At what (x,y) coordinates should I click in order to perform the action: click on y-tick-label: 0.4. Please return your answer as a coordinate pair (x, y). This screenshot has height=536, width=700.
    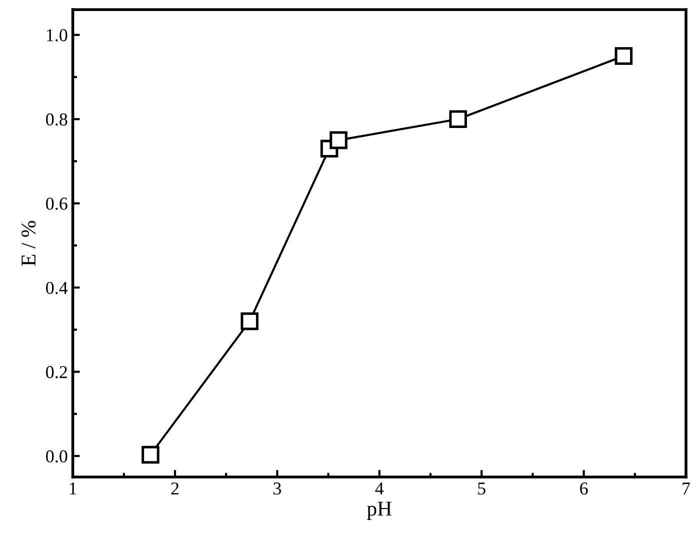
    Looking at the image, I should click on (57, 288).